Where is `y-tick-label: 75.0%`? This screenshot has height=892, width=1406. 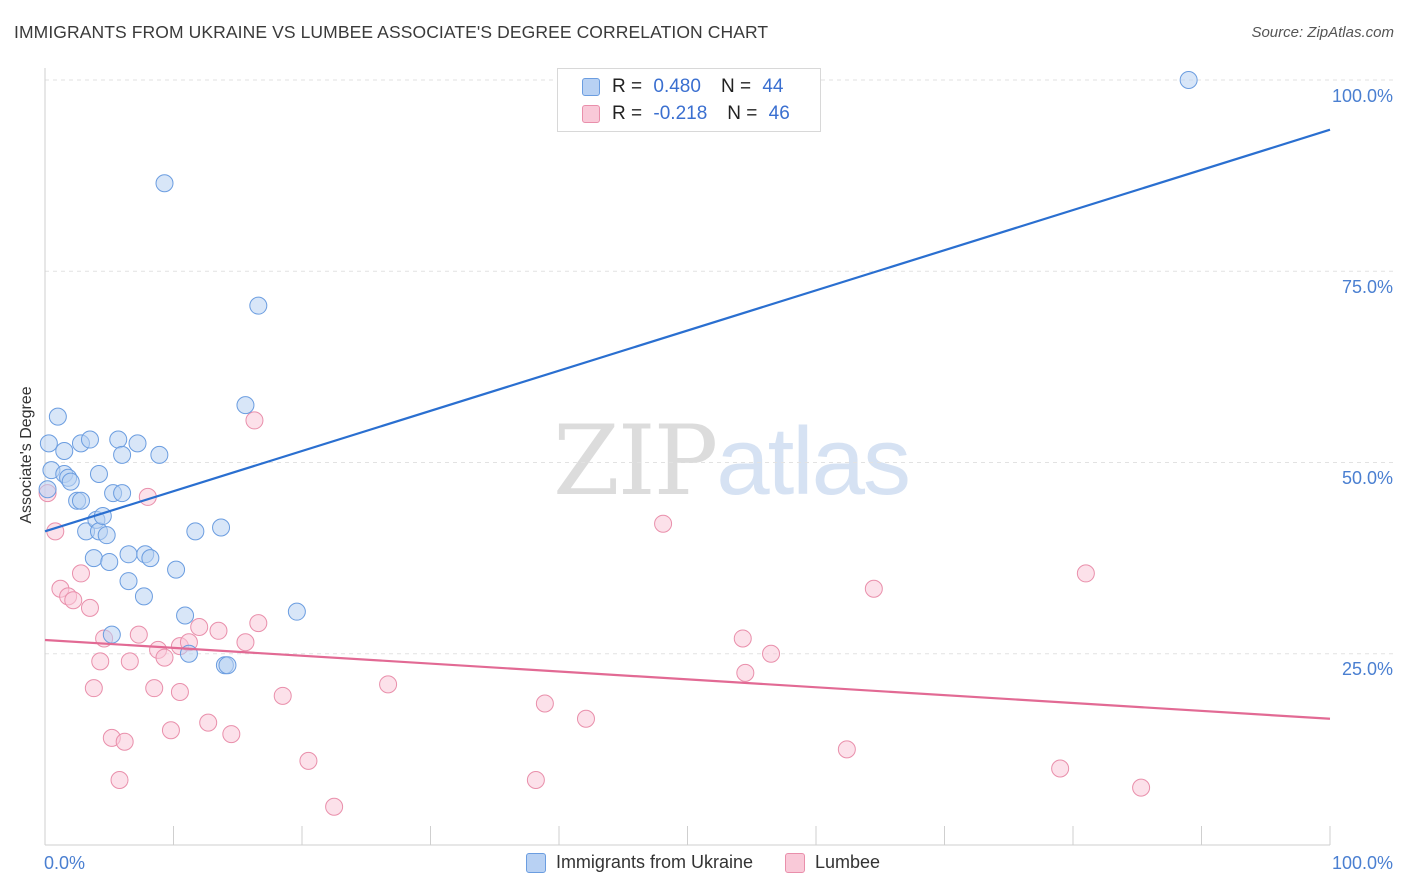
y-tick-label: 75.0% is located at coordinates (1367, 287).